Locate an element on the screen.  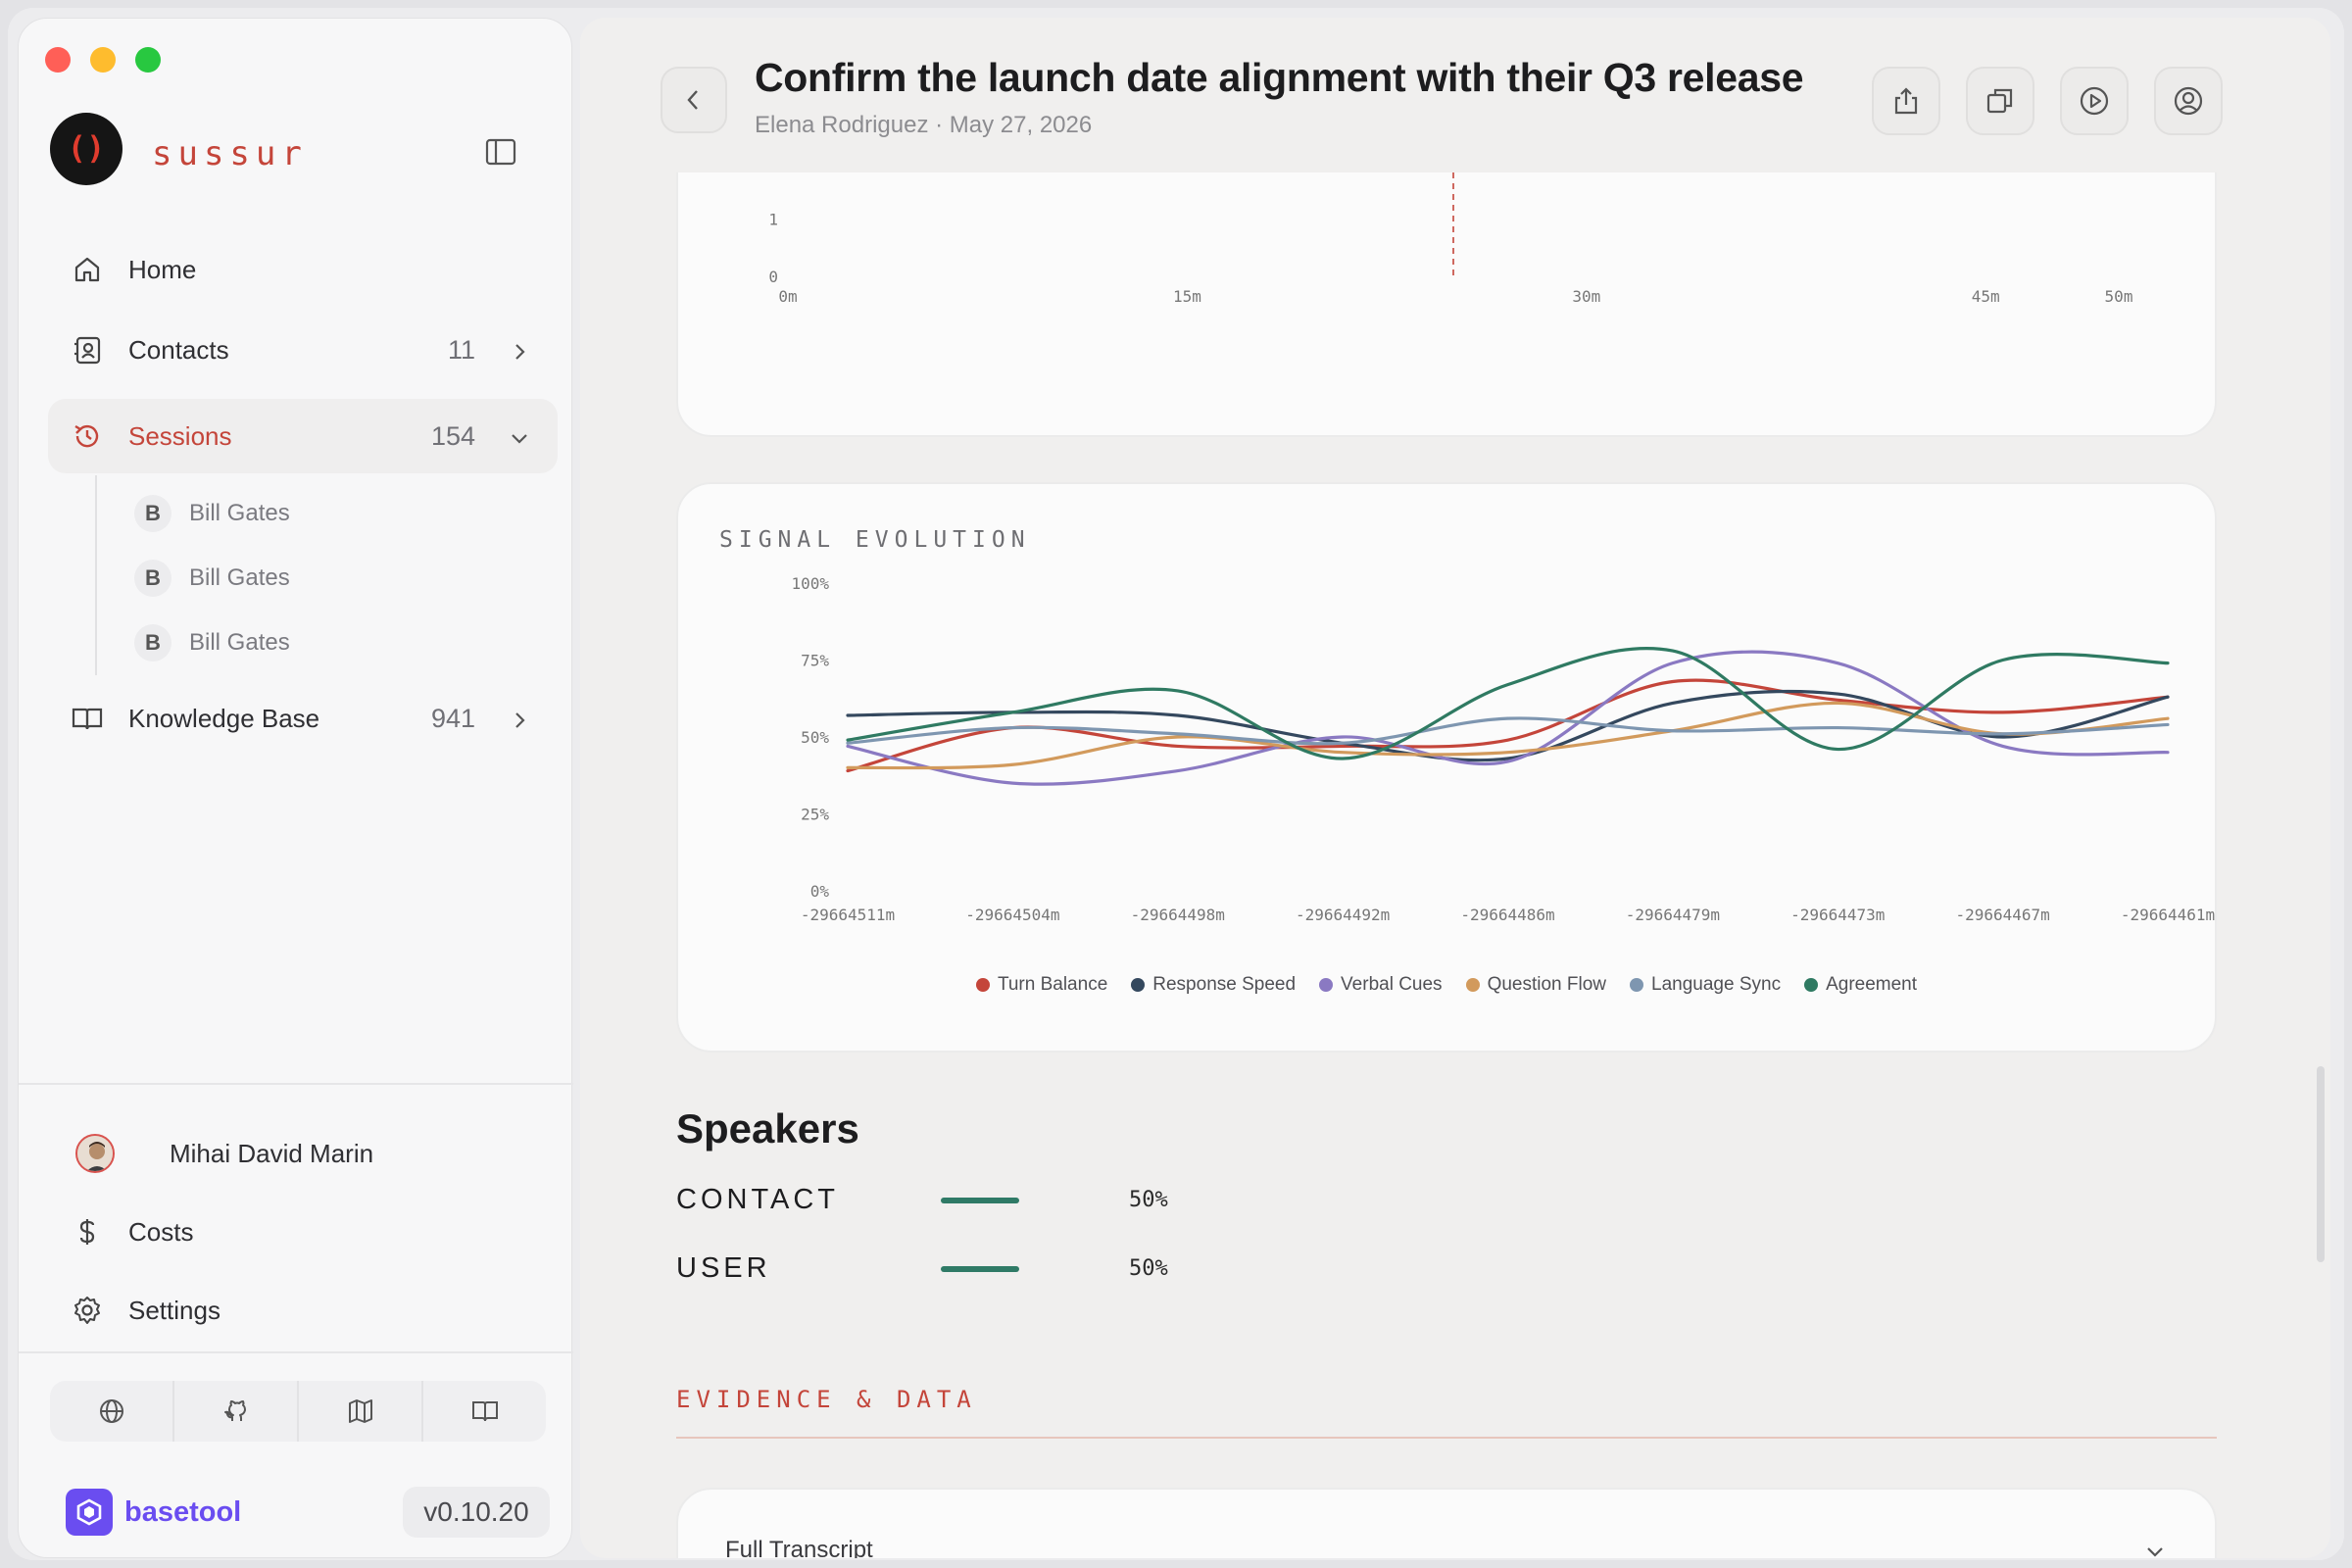
speakers-title: Speakers is located at coordinates (767, 1128).